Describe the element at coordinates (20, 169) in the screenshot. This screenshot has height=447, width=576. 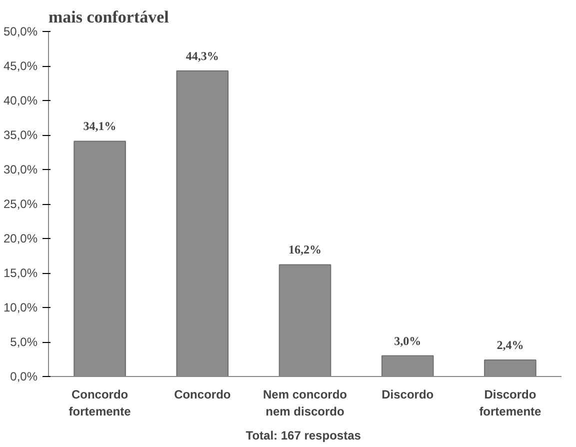
I see `y-tick-label: 30,0%` at that location.